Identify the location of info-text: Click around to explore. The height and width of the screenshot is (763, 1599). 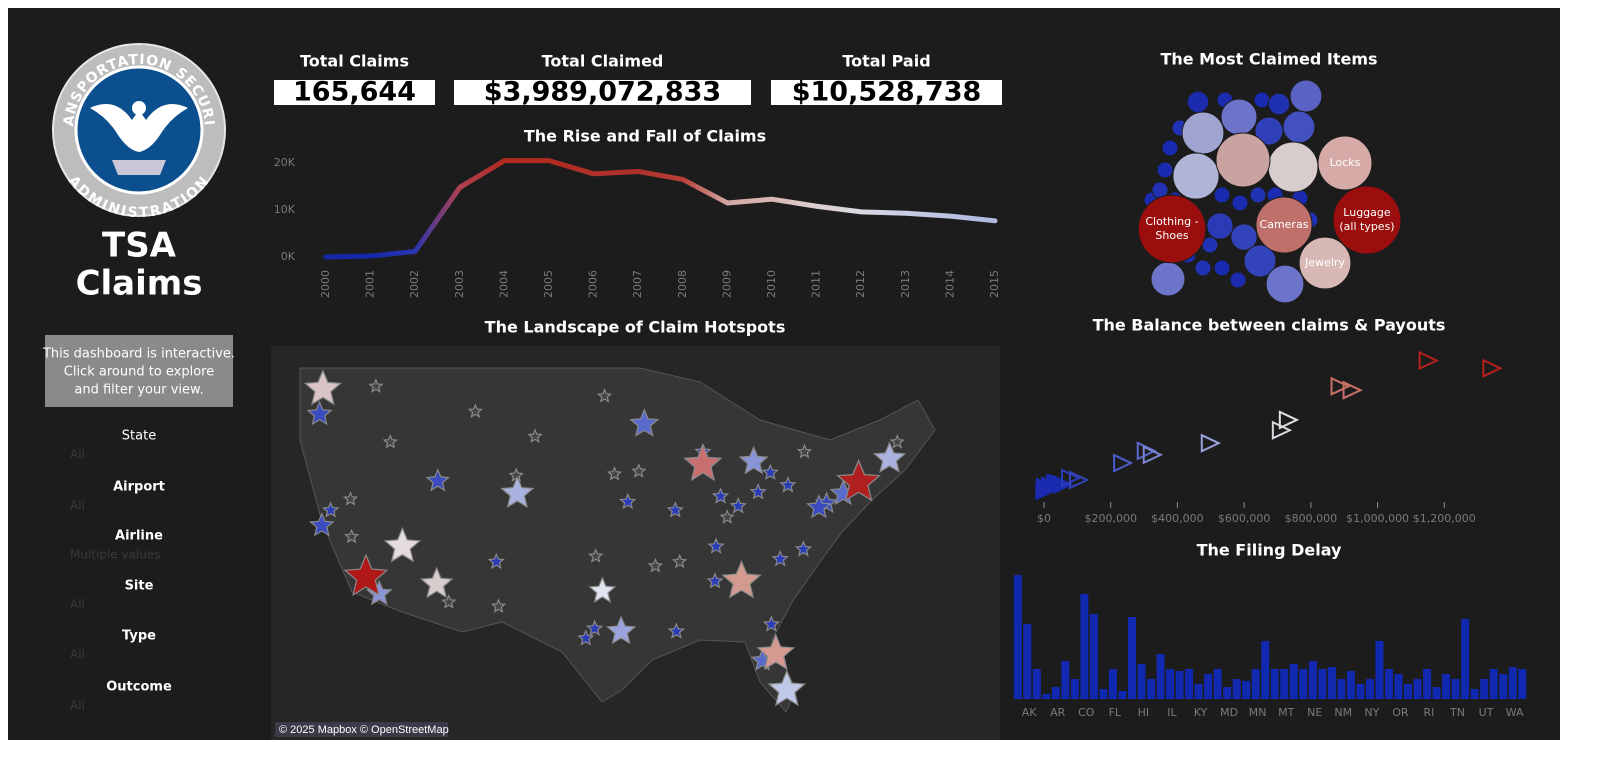
(139, 372).